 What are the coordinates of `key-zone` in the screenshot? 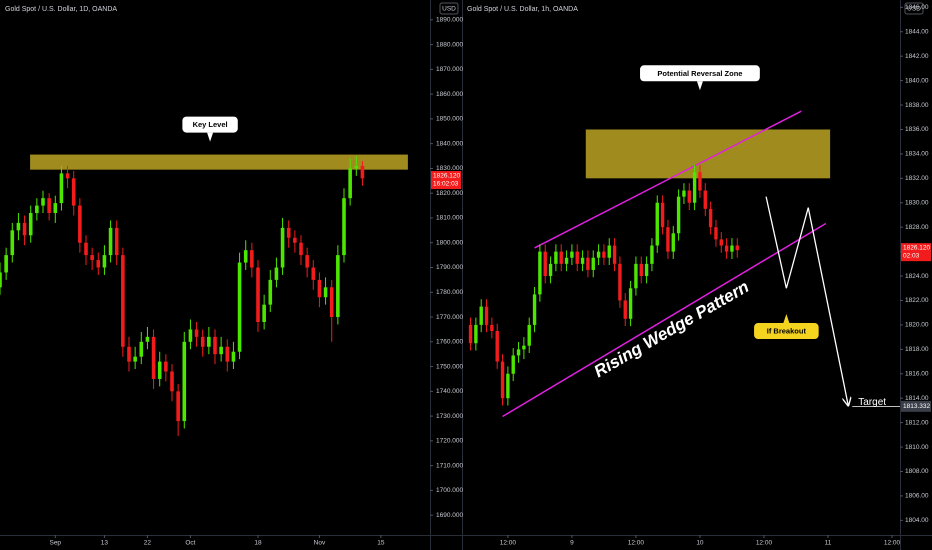 It's located at (708, 154).